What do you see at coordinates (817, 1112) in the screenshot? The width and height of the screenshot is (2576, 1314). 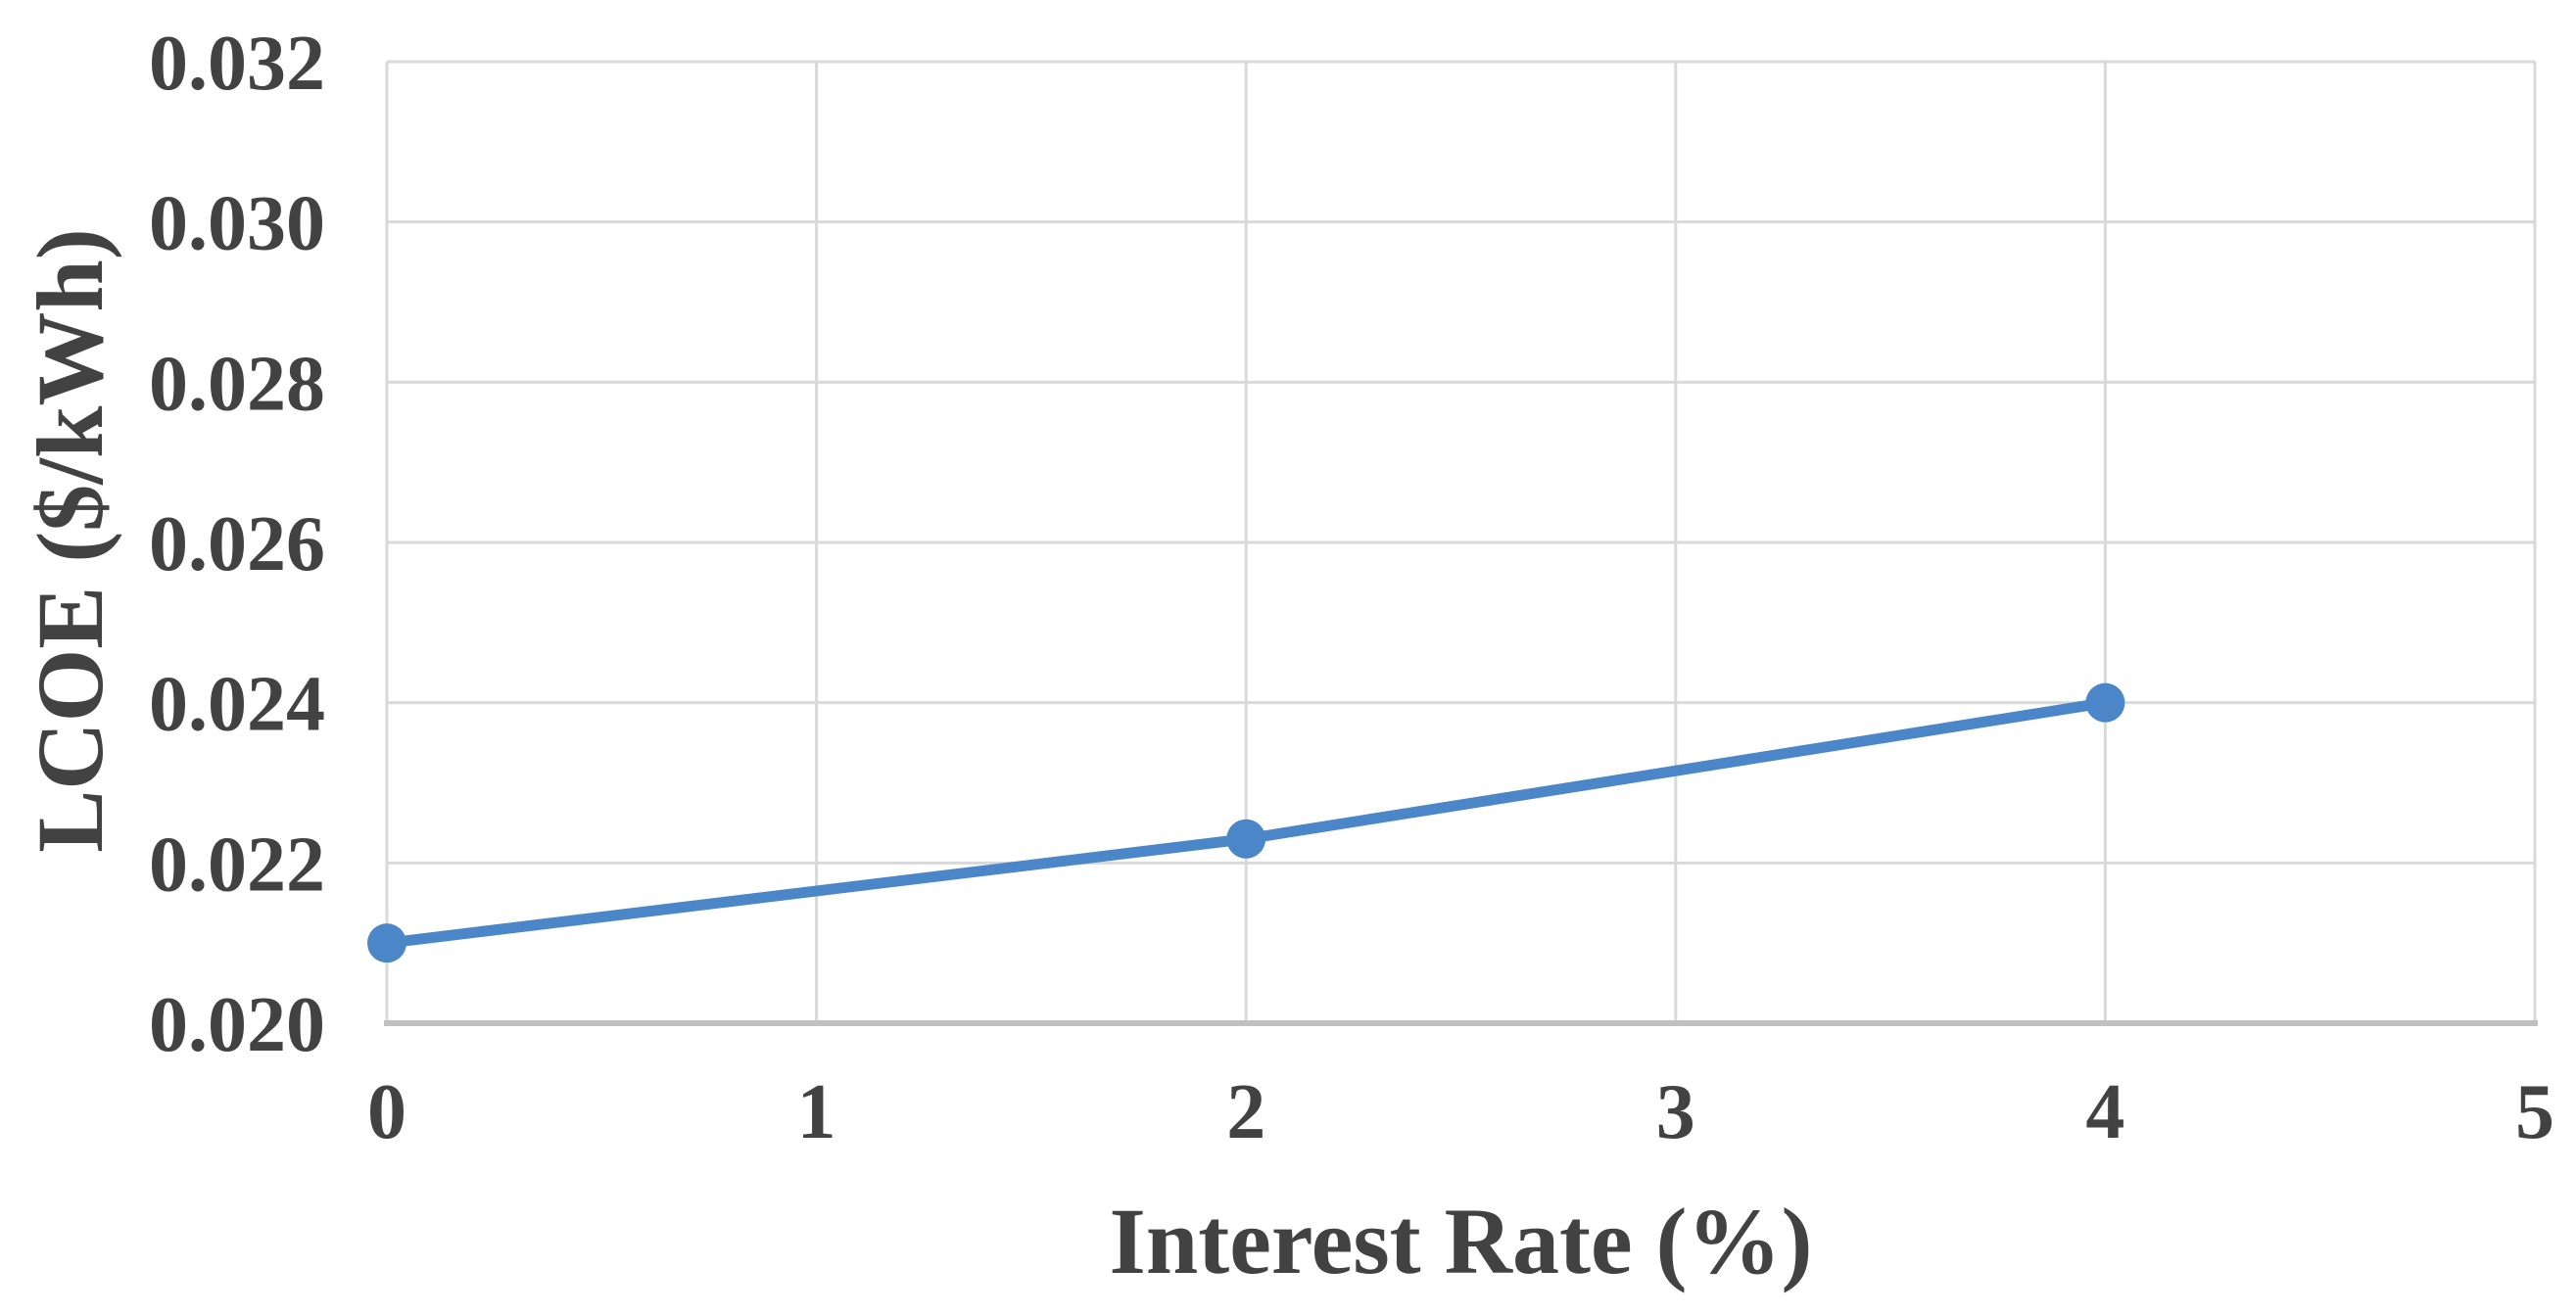 I see `x-tick-label: 1` at bounding box center [817, 1112].